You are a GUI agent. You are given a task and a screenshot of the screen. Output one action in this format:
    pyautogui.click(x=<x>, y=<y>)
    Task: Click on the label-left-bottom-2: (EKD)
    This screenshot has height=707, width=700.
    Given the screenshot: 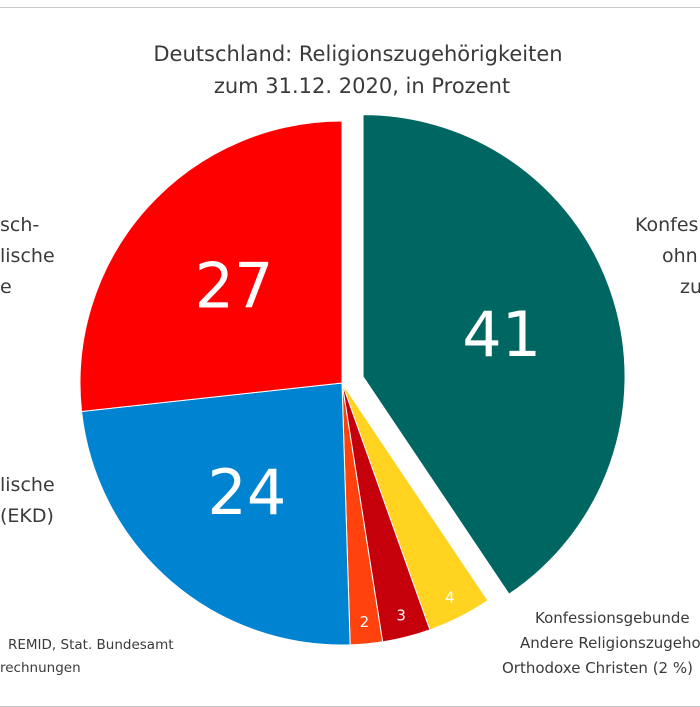 What is the action you would take?
    pyautogui.click(x=27, y=516)
    